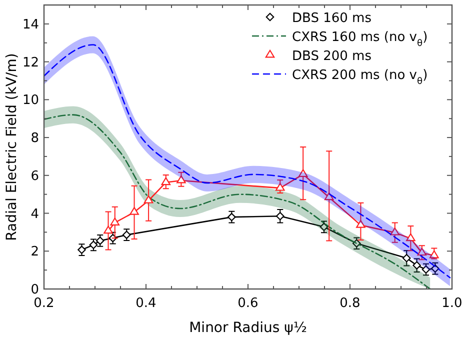 This screenshot has width=463, height=344. I want to click on x-axis-title: Minor Radius ψ½, so click(248, 328).